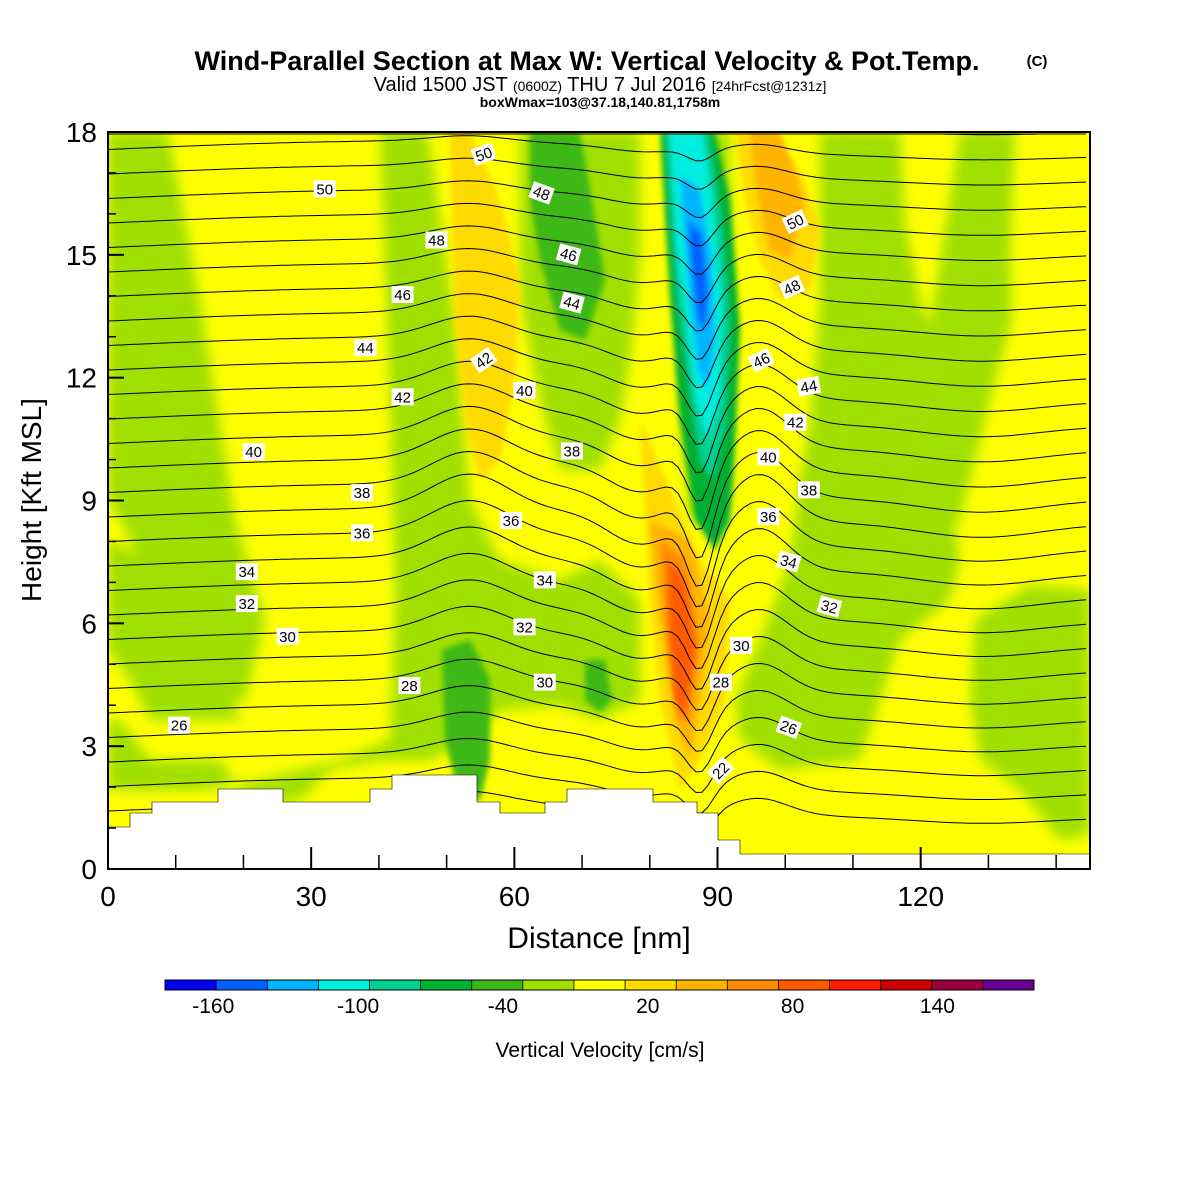 The width and height of the screenshot is (1200, 1200). I want to click on valid-utc-label: (0600Z), so click(537, 86).